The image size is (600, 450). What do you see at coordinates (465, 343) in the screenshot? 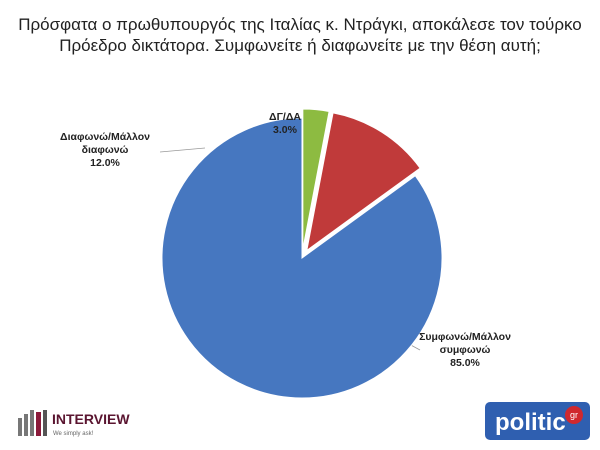
I see `category-label: Συμφωνώ/Μάλλον συμφωνώ` at bounding box center [465, 343].